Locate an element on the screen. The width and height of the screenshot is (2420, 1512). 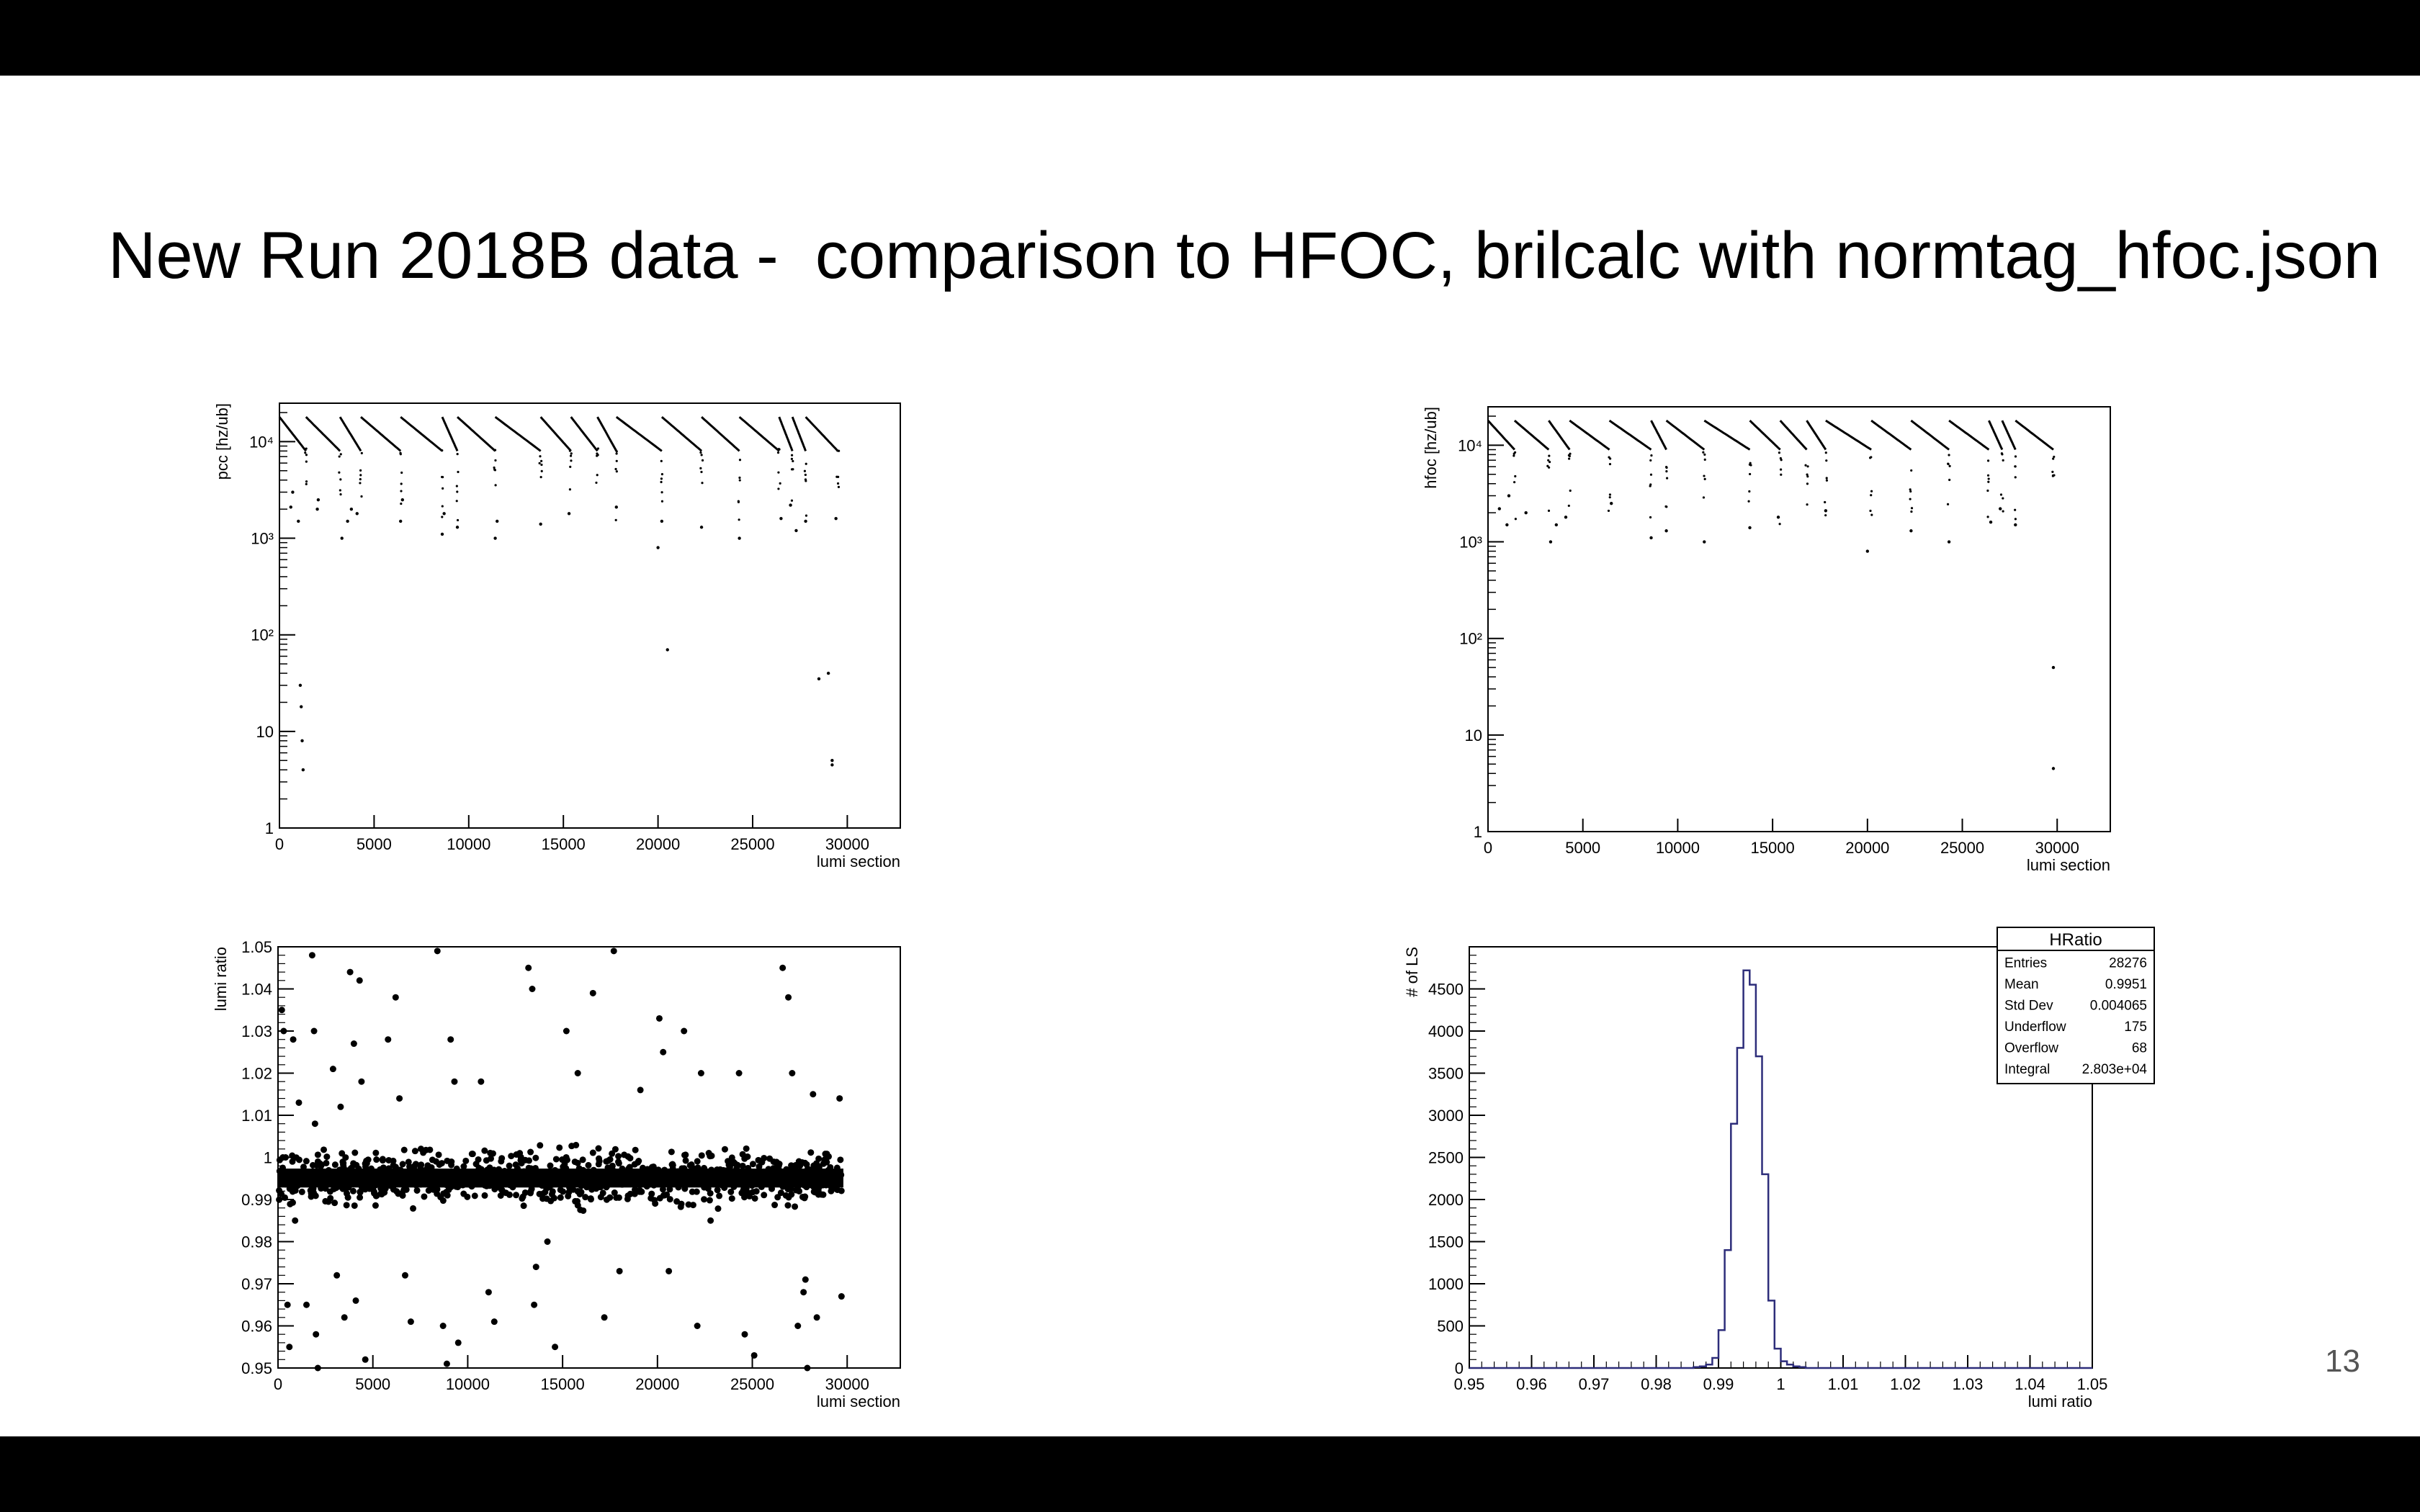
y-axis-label: lumi ratio is located at coordinates (221, 979).